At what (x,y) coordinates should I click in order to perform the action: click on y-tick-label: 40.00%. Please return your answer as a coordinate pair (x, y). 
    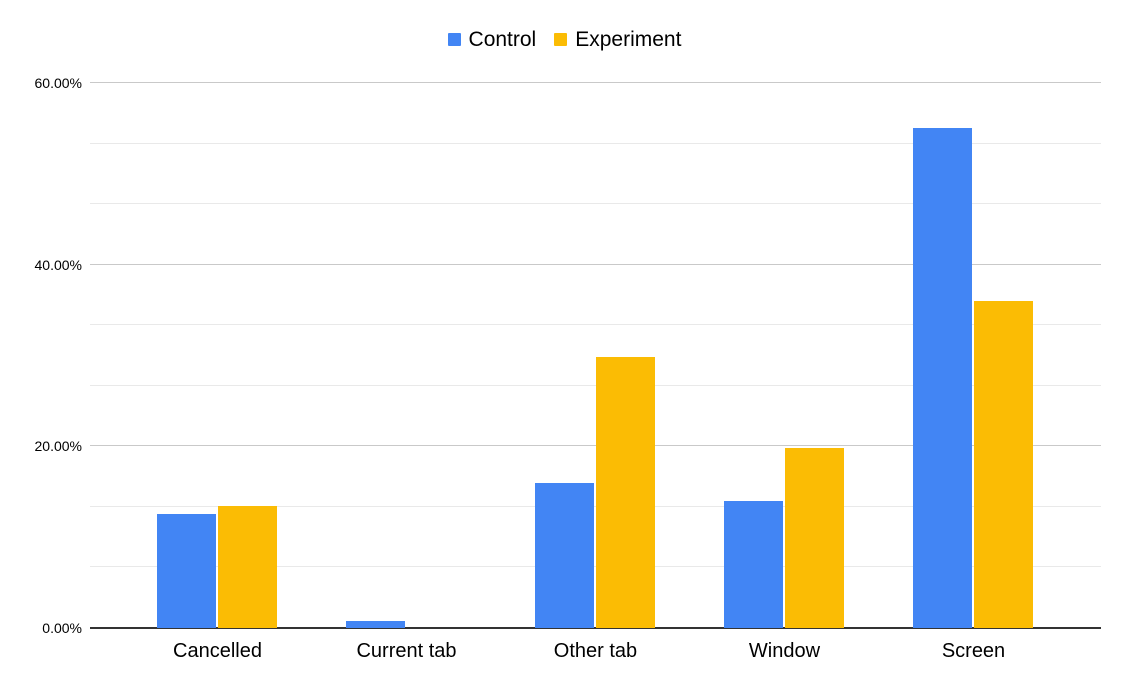
    Looking at the image, I should click on (58, 264).